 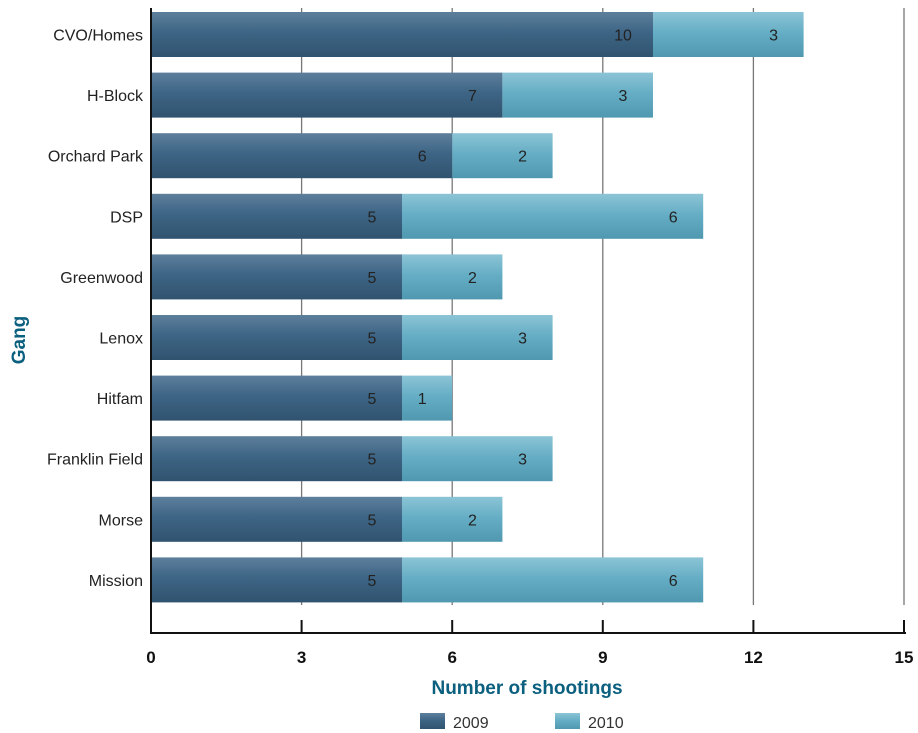 I want to click on category-label: Orchard Park, so click(x=96, y=157).